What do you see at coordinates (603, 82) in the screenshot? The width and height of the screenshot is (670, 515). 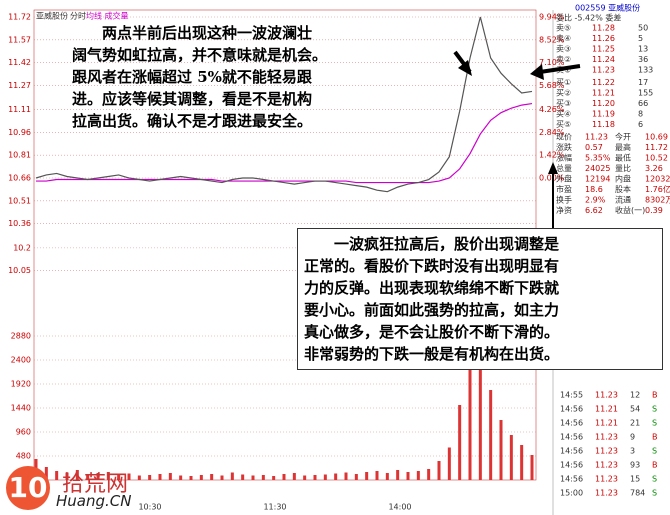 I see `buy-cell: 11.22` at bounding box center [603, 82].